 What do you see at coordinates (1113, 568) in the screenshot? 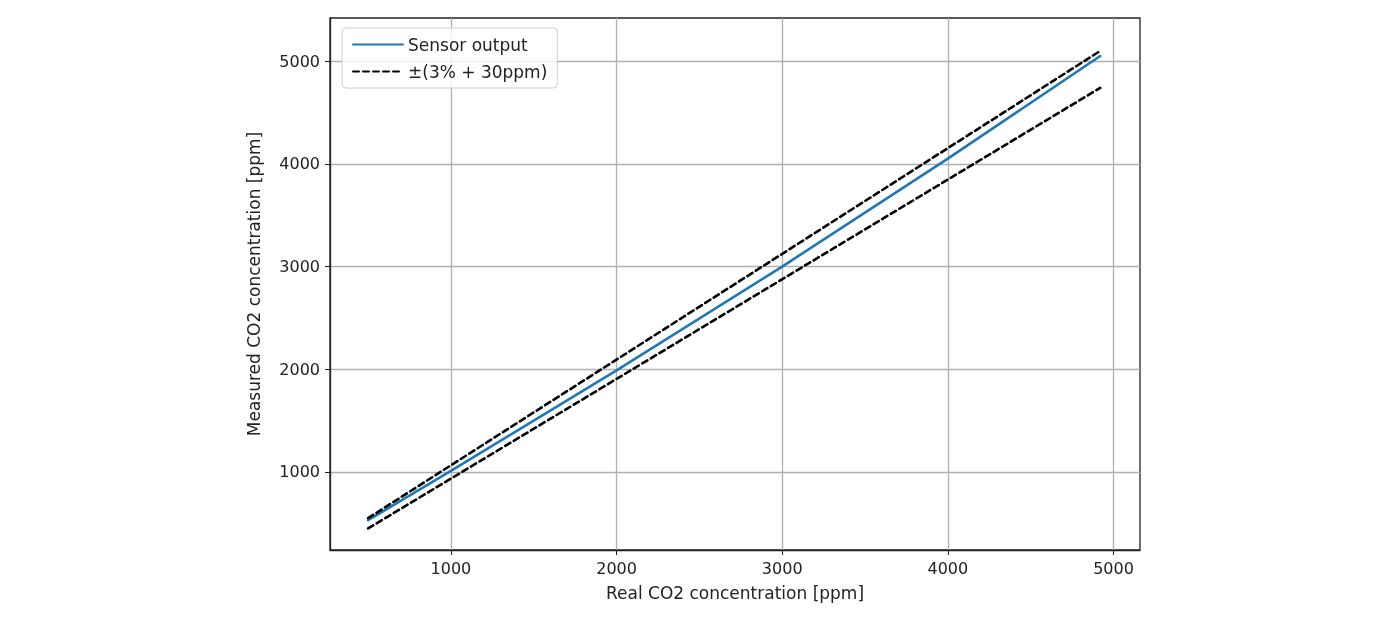
I see `x-tick-label: 5000` at bounding box center [1113, 568].